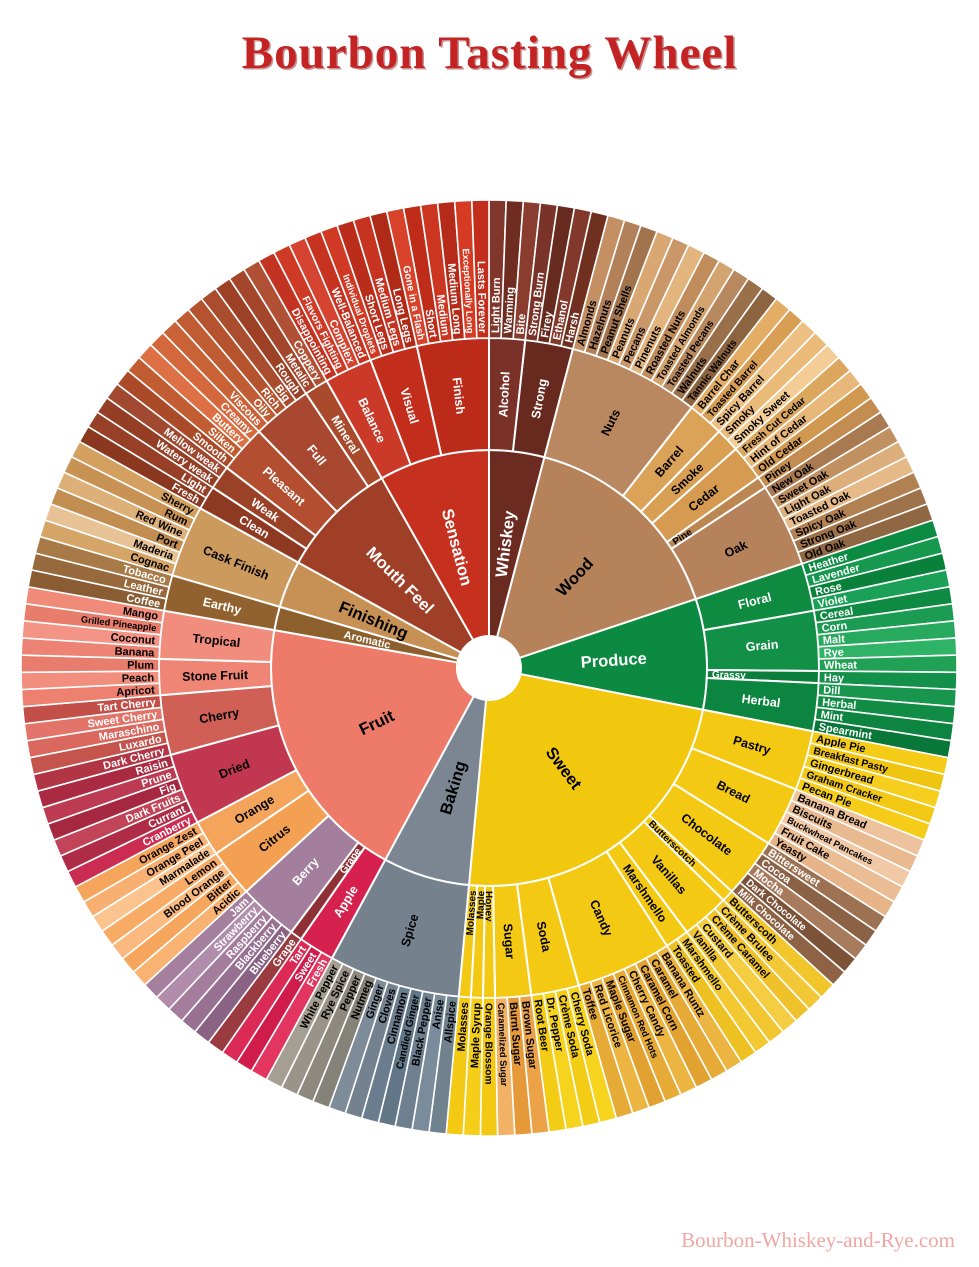 This screenshot has height=1267, width=979. I want to click on label-produce: Produce, so click(613, 661).